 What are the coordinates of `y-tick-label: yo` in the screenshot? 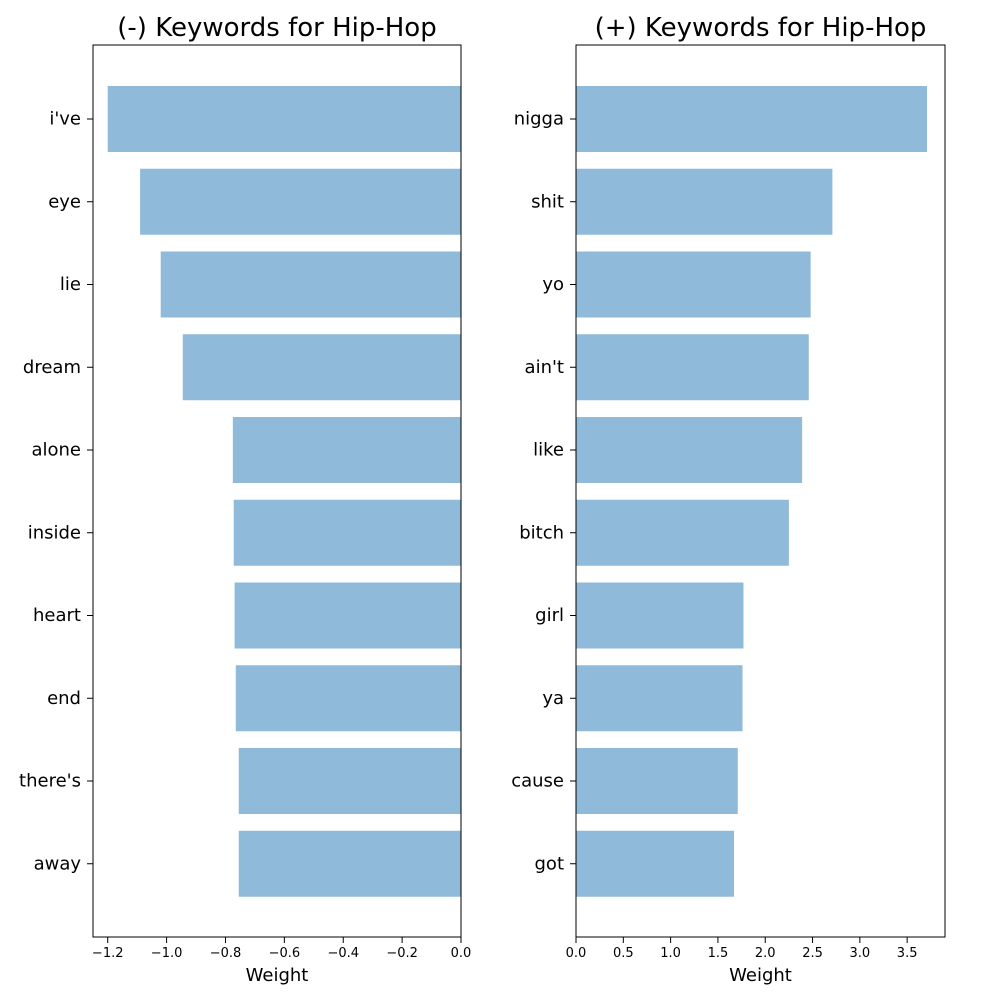 It's located at (553, 284).